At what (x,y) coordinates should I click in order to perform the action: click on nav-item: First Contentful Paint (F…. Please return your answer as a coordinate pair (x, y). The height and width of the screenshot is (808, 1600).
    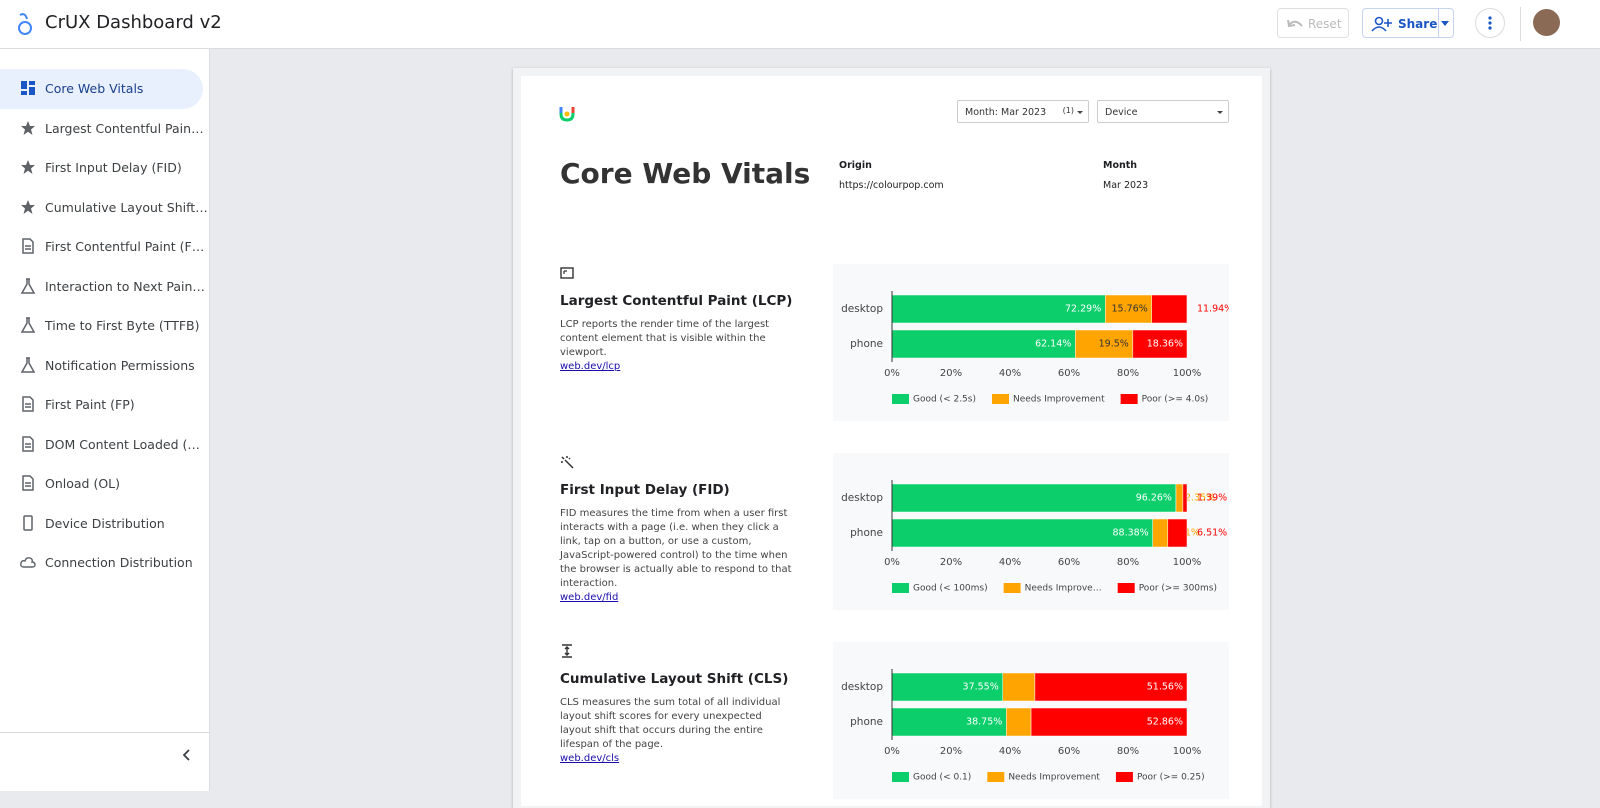
    Looking at the image, I should click on (102, 247).